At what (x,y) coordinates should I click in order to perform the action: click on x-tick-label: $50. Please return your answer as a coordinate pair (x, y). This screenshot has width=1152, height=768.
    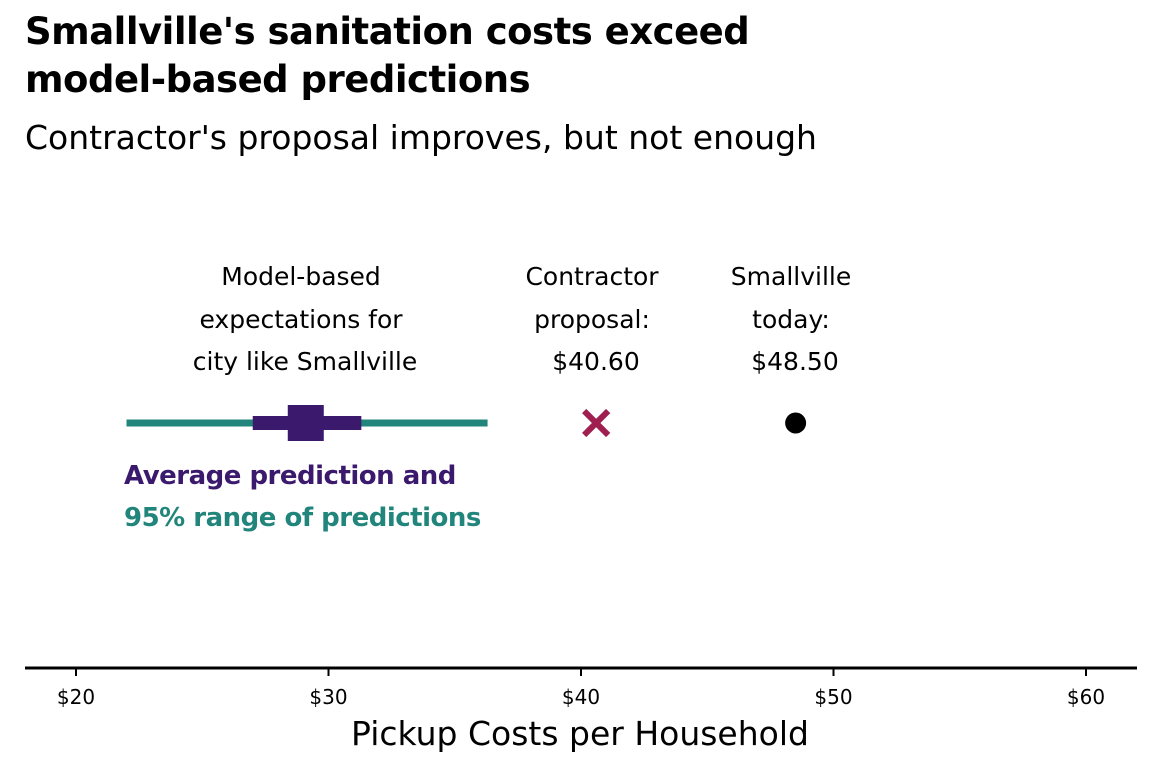
    Looking at the image, I should click on (833, 697).